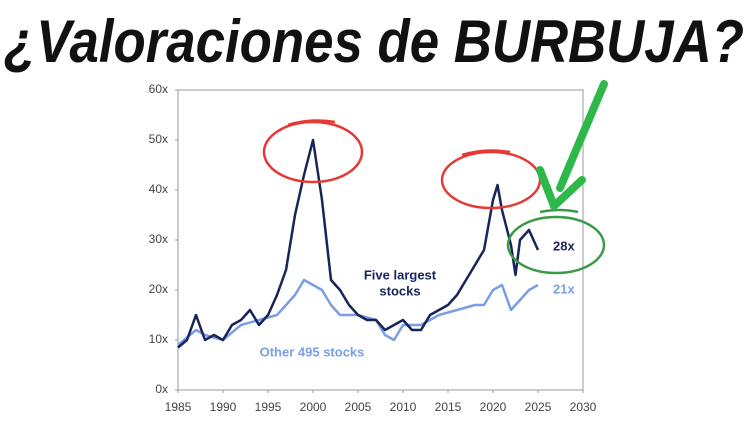 This screenshot has height=421, width=748. Describe the element at coordinates (448, 407) in the screenshot. I see `x-tick-label: 2015` at that location.